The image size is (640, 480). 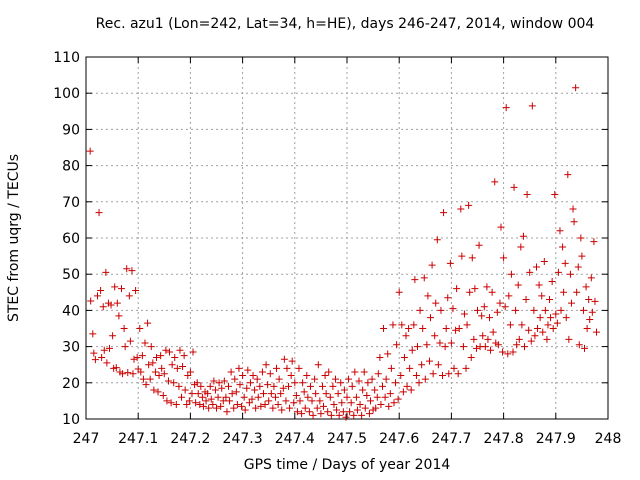 What do you see at coordinates (71, 311) in the screenshot?
I see `y-tick-label: 40` at bounding box center [71, 311].